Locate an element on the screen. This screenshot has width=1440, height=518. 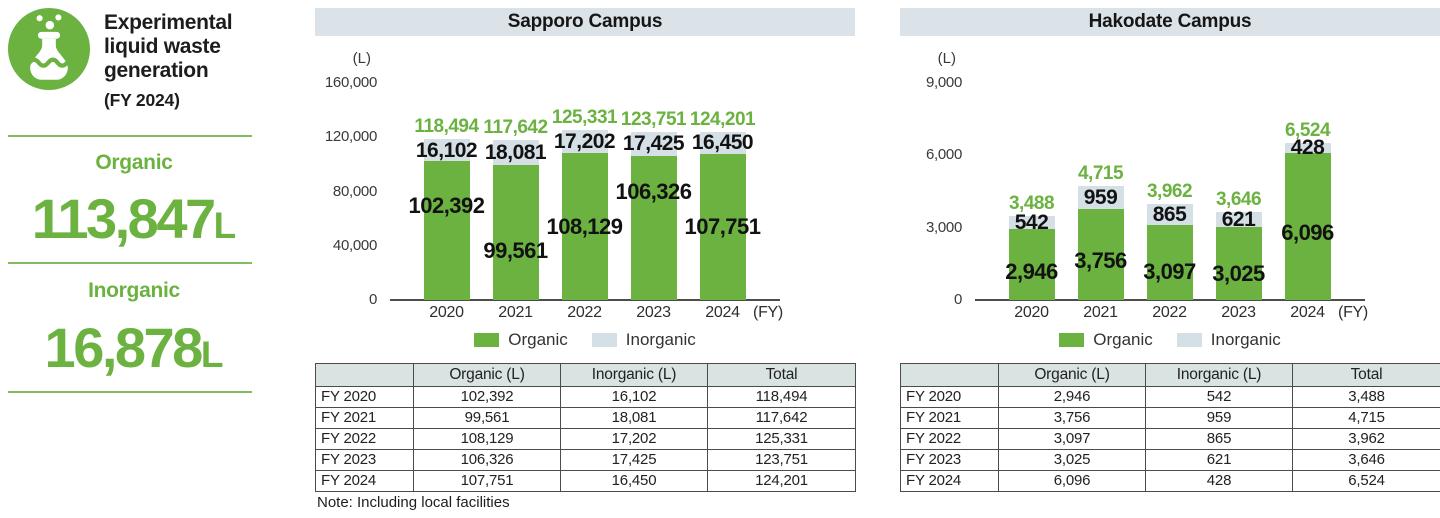
table-cell: 428 is located at coordinates (1219, 481).